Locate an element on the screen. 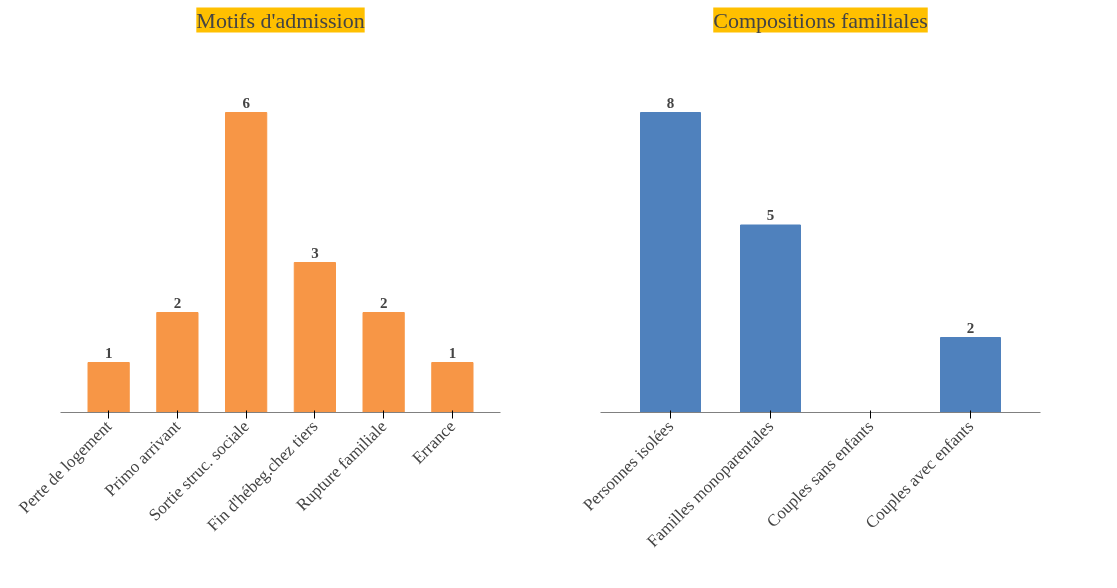 The height and width of the screenshot is (588, 1117). data-label: 8 is located at coordinates (670, 102).